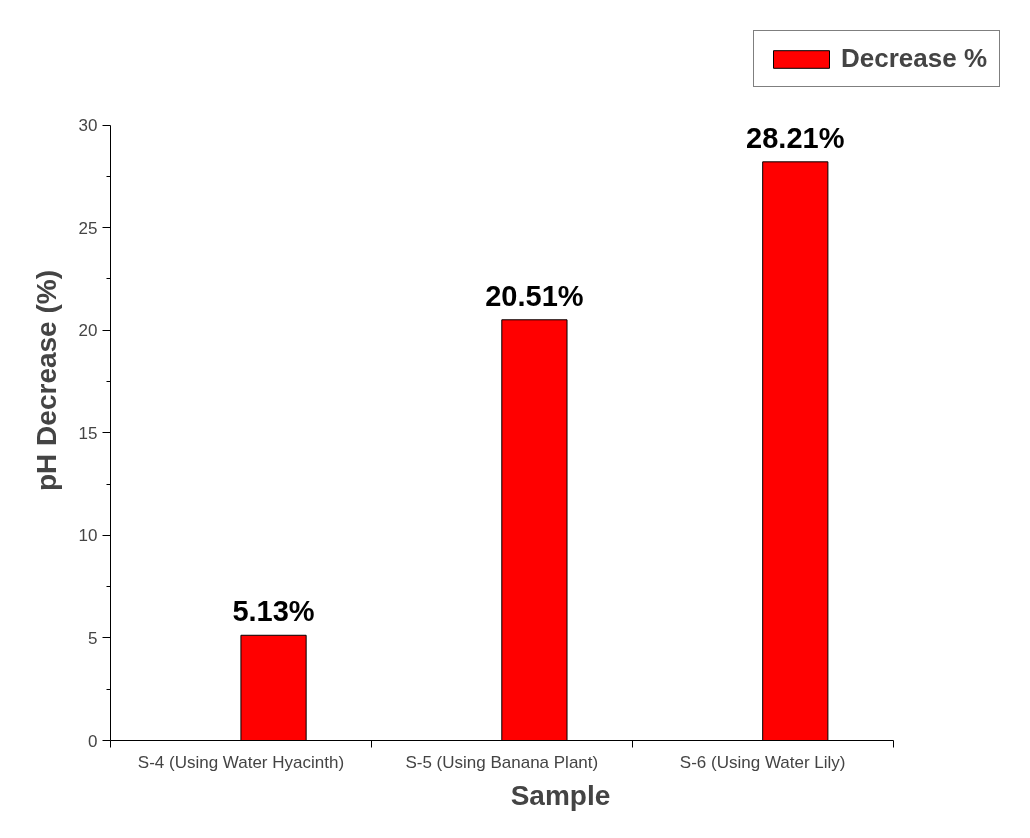 This screenshot has width=1030, height=838. Describe the element at coordinates (534, 295) in the screenshot. I see `data-label: 20.51%` at that location.